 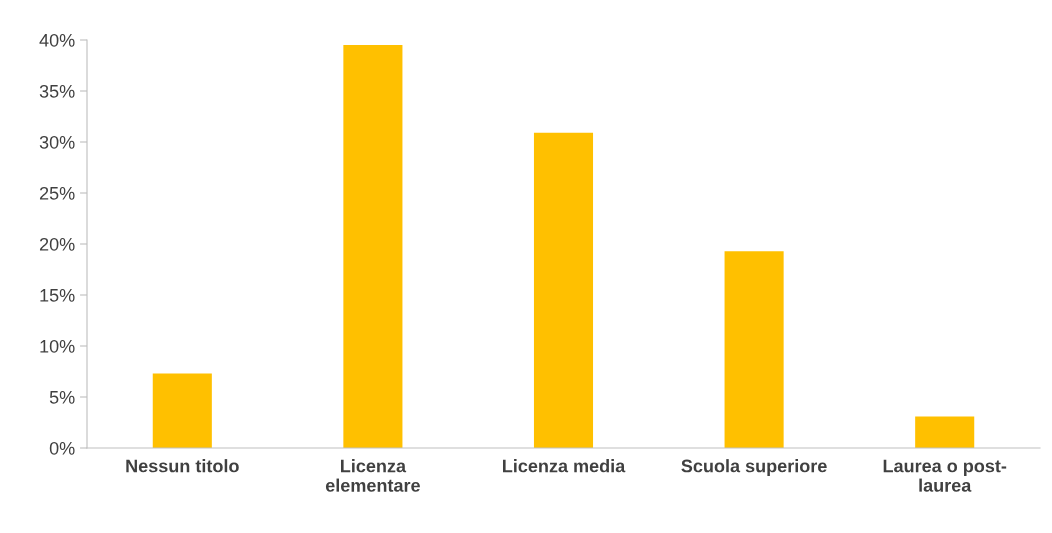 What do you see at coordinates (945, 475) in the screenshot?
I see `x-tick-label: Laurea o post- laurea` at bounding box center [945, 475].